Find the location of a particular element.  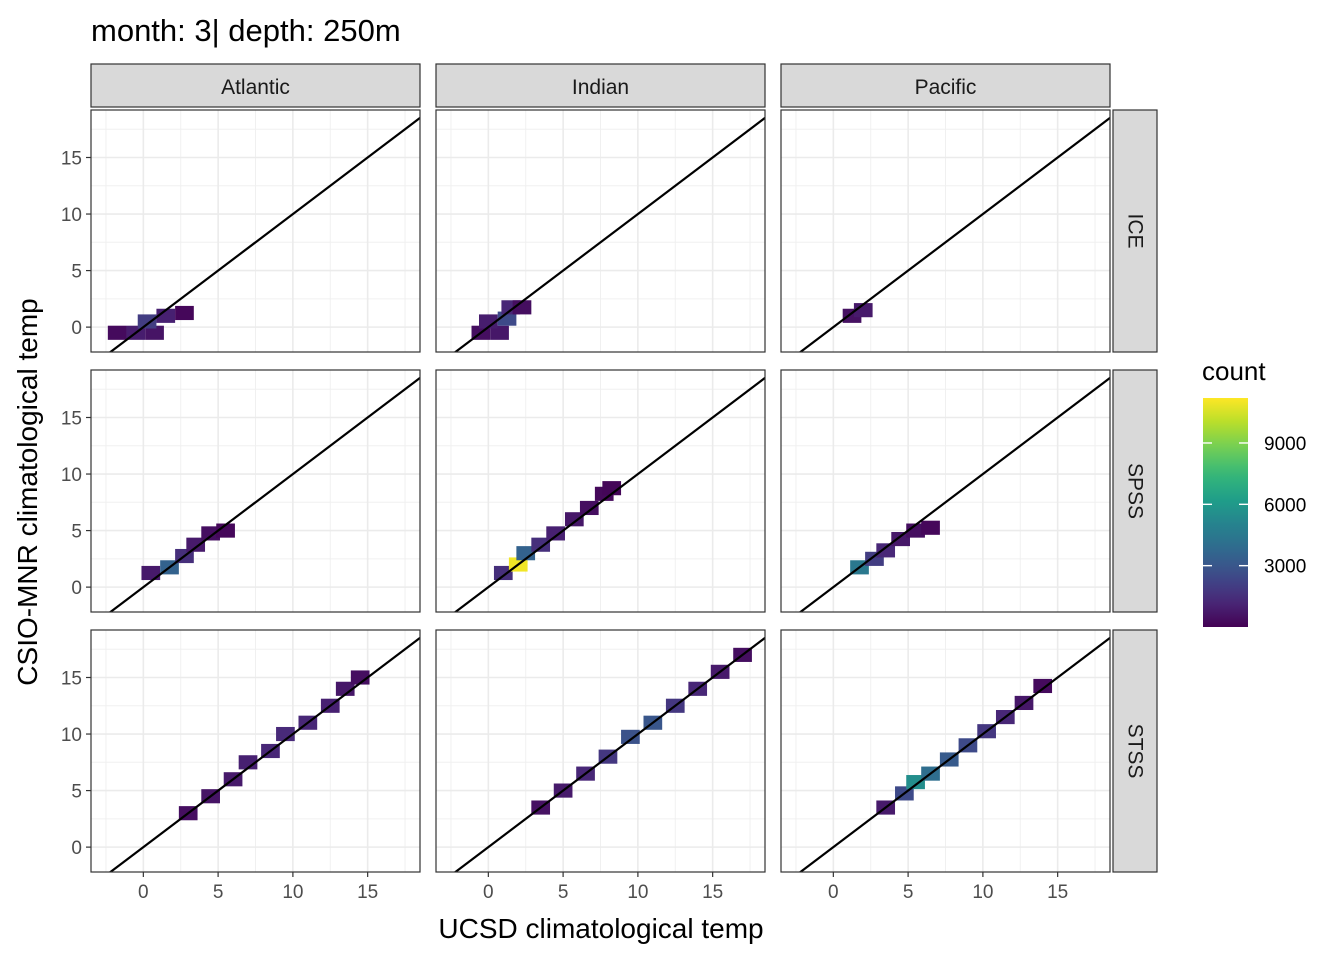

row-strip-ice: ICE is located at coordinates (1135, 231).